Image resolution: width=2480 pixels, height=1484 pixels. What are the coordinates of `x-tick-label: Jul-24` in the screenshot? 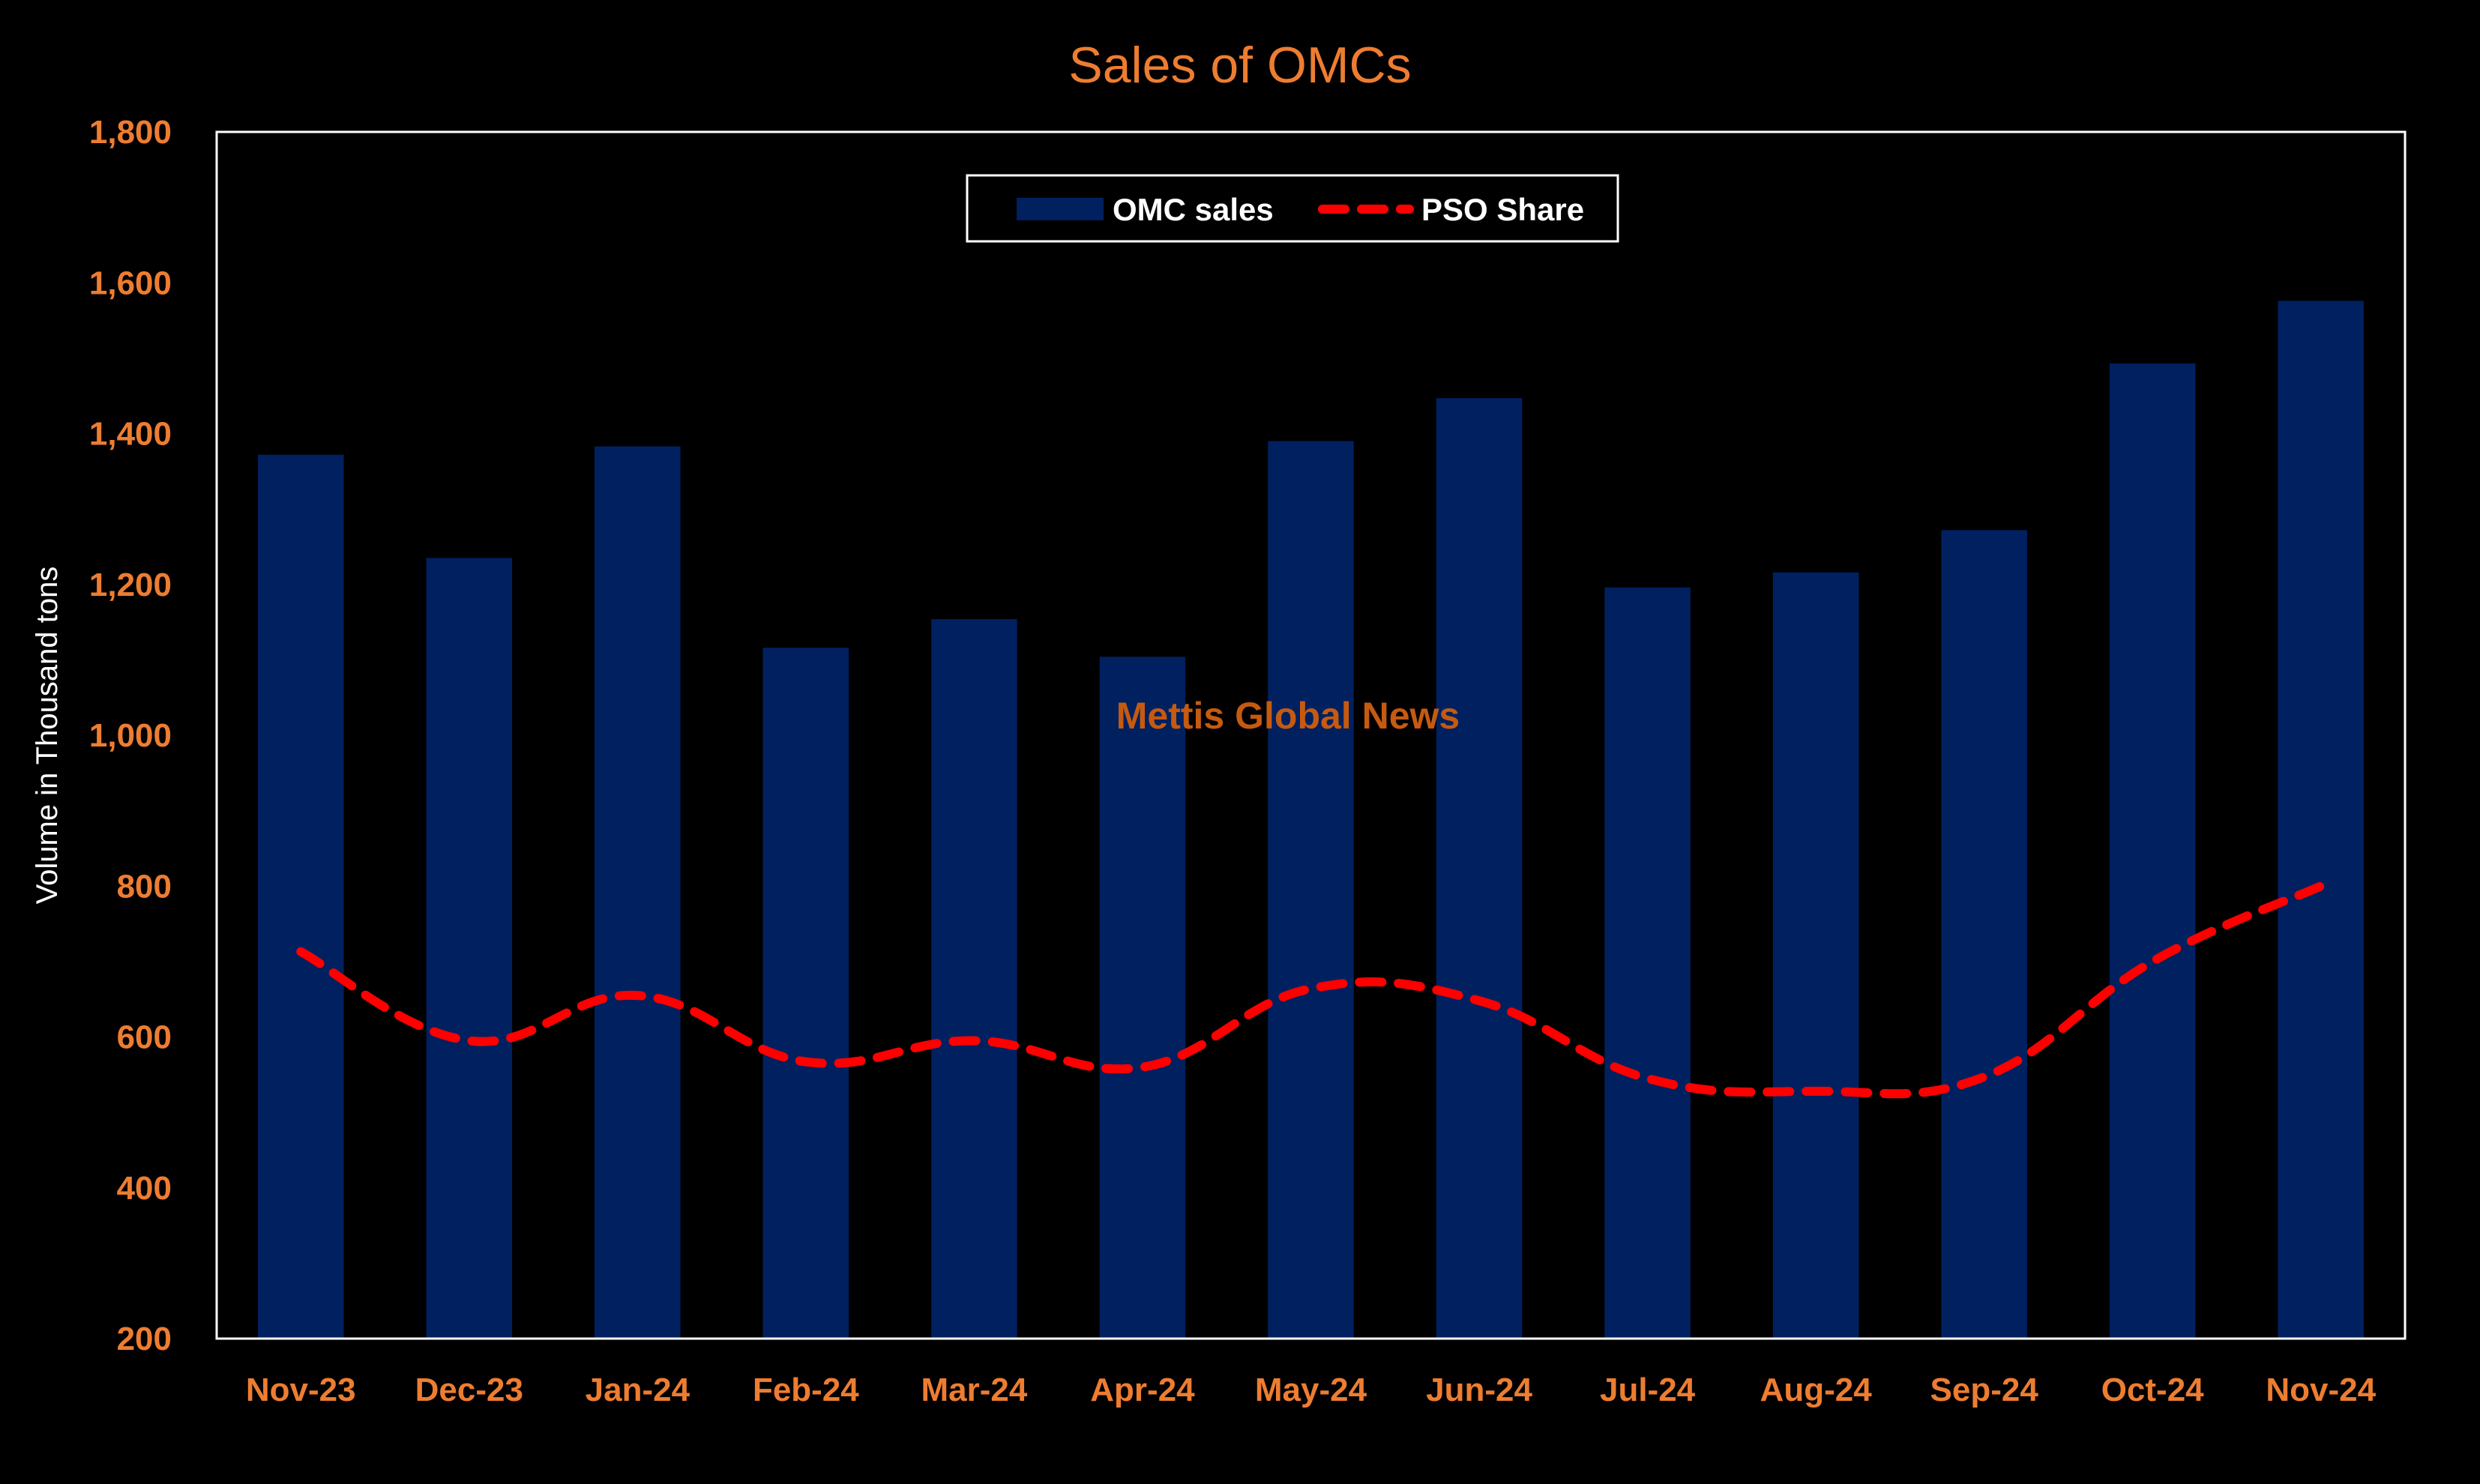 It's located at (1648, 1390).